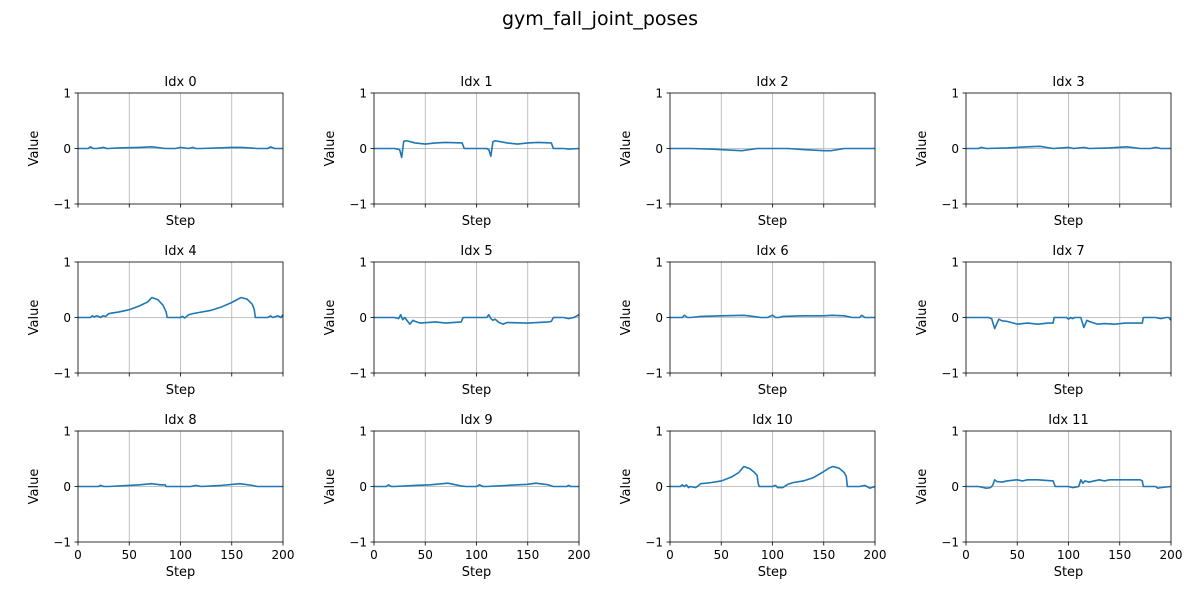  I want to click on subplot-title: Idx 11, so click(1068, 420).